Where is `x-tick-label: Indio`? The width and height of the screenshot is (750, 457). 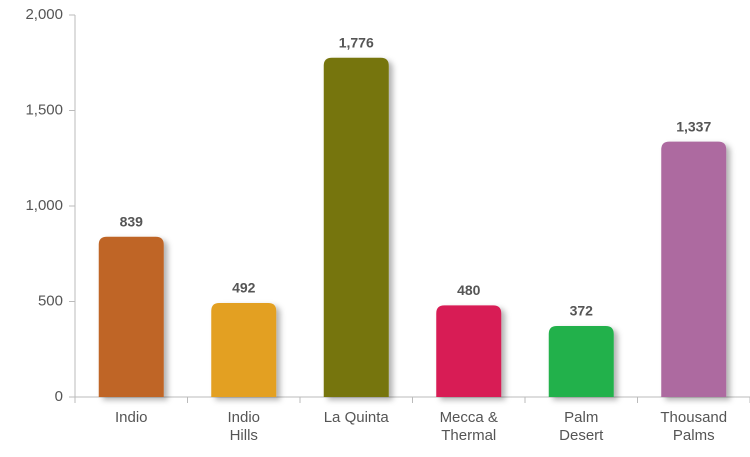 x-tick-label: Indio is located at coordinates (131, 417).